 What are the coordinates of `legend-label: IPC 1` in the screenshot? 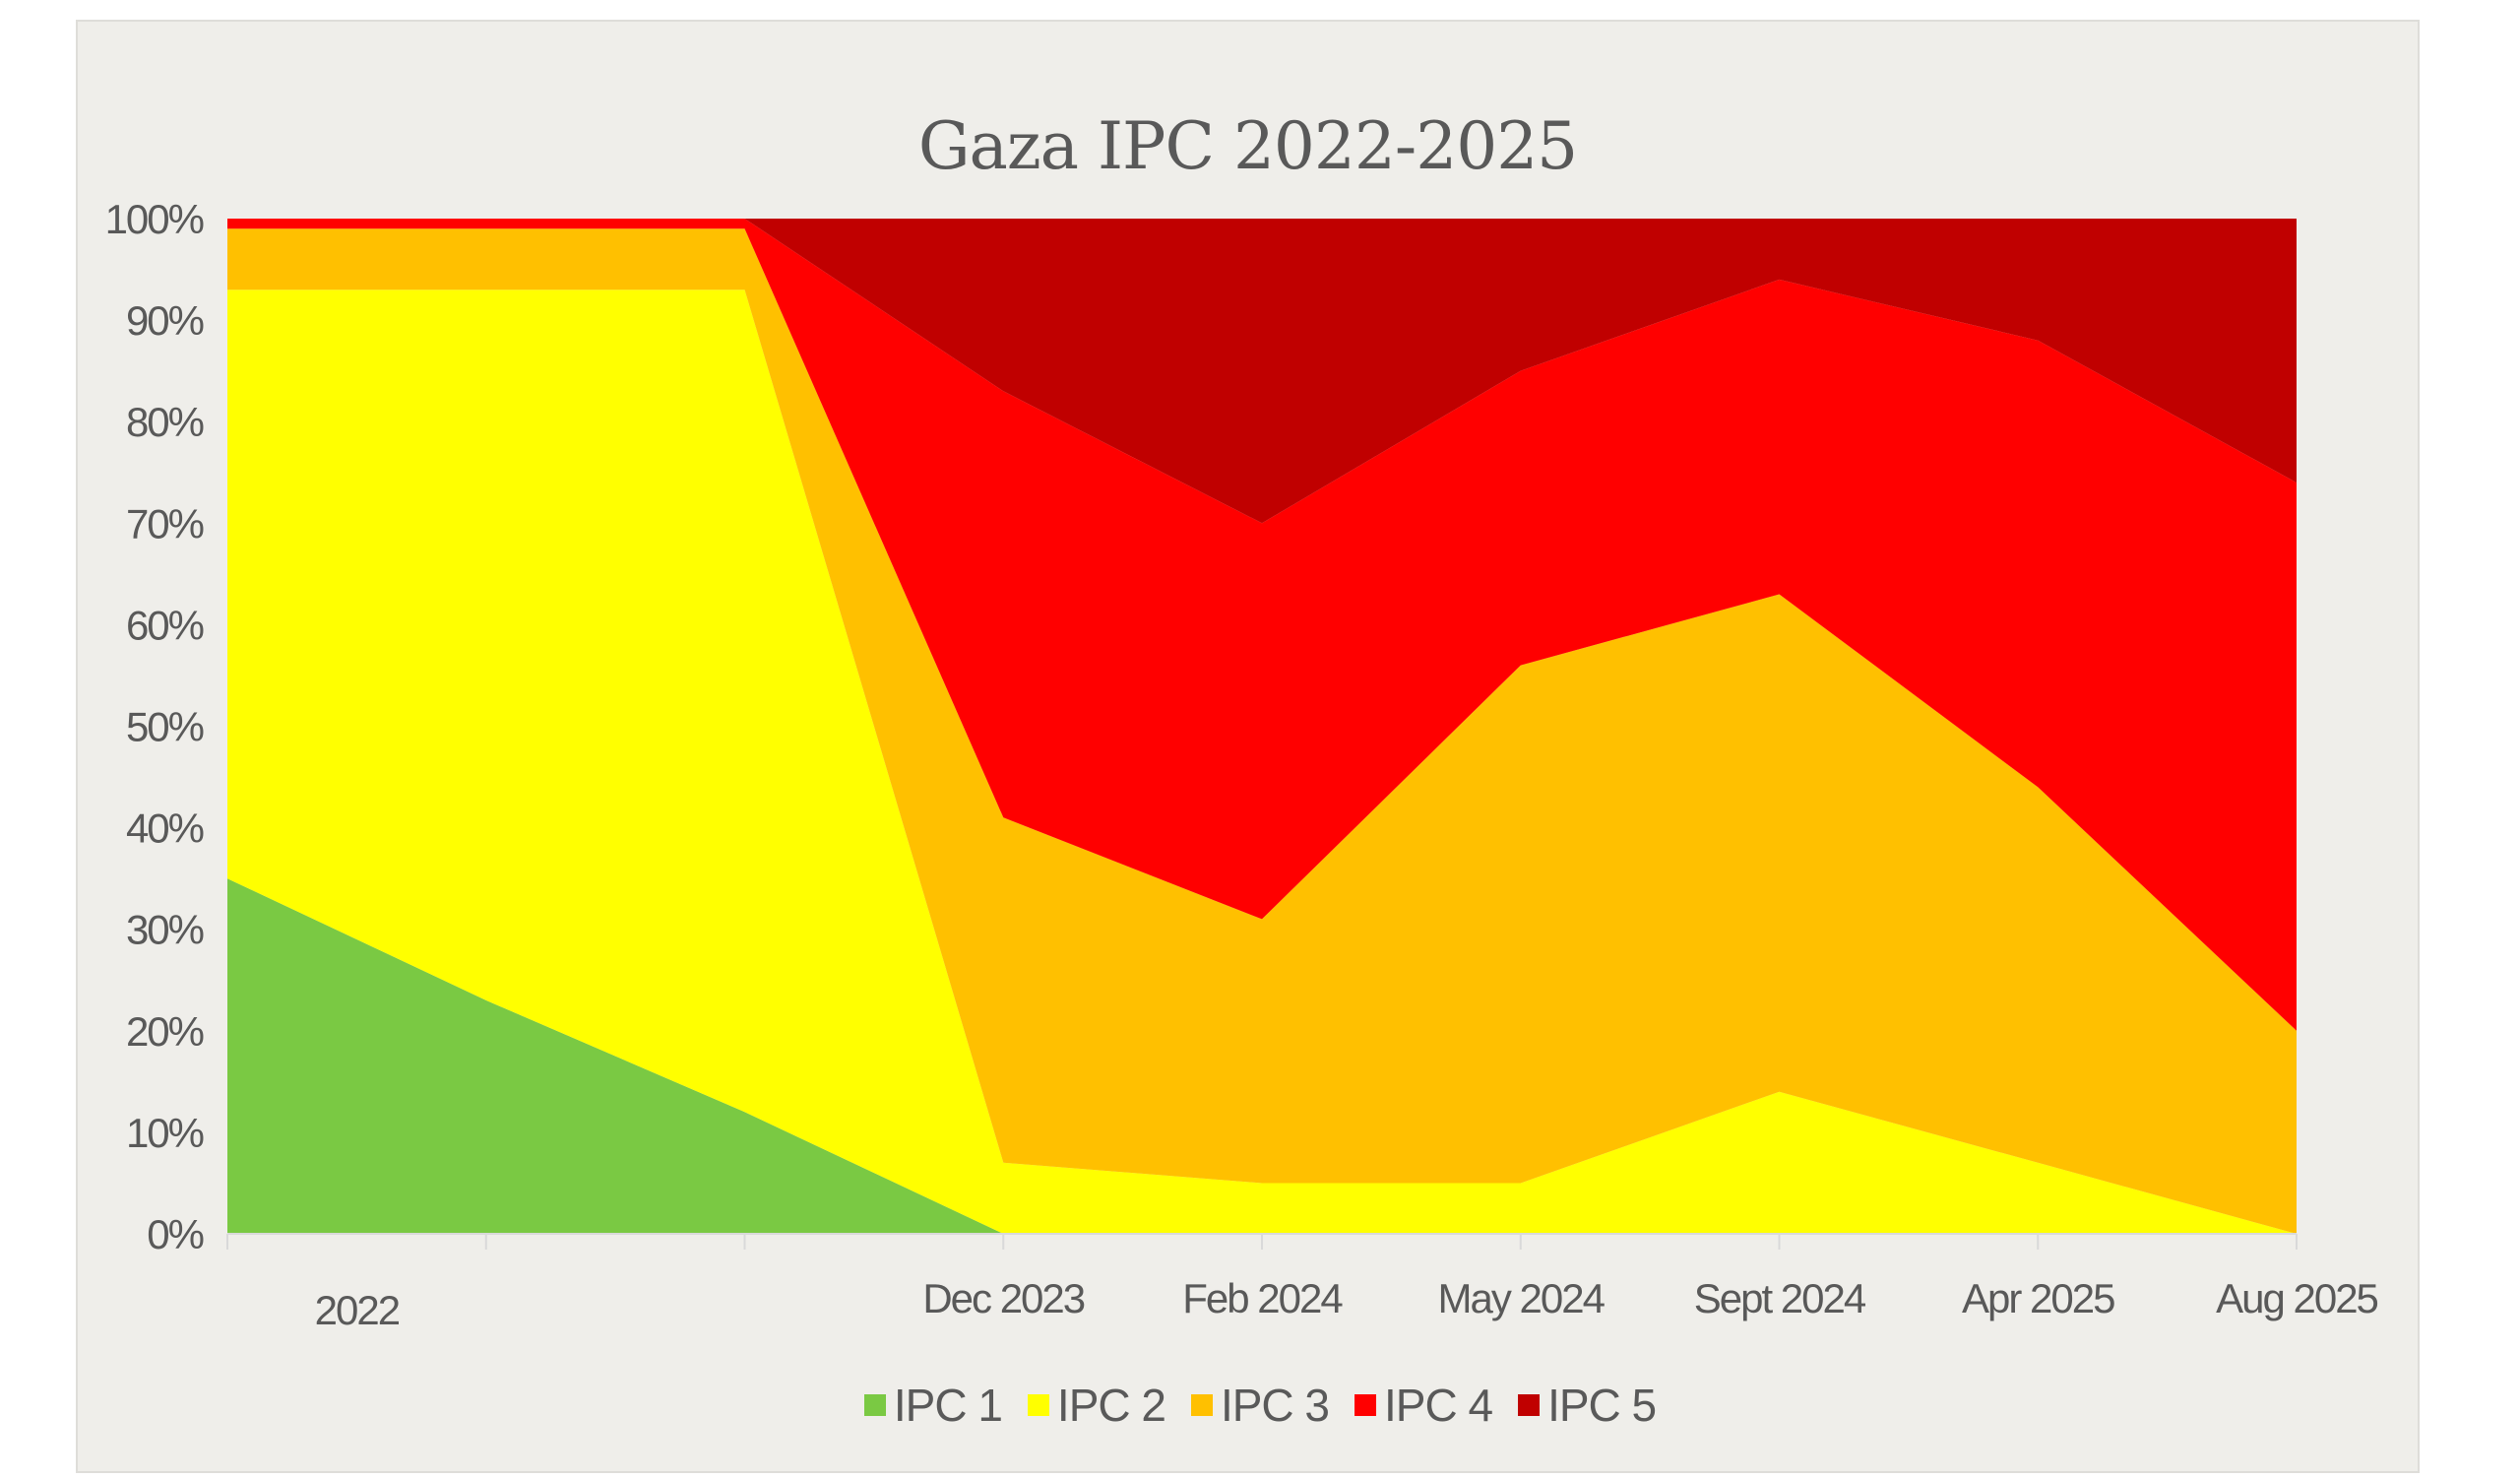 It's located at (948, 1405).